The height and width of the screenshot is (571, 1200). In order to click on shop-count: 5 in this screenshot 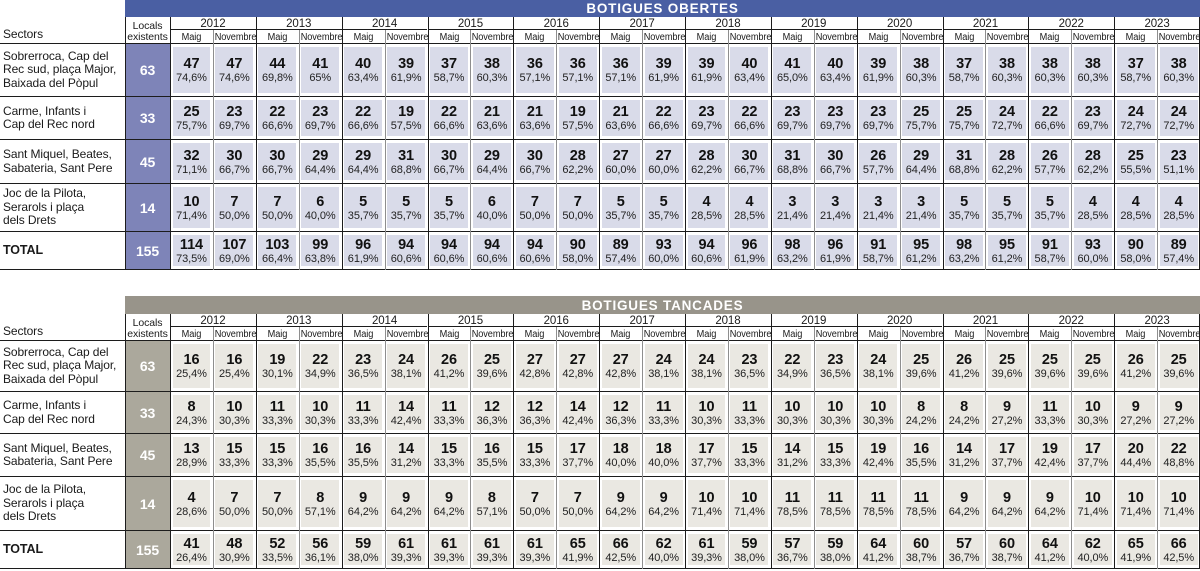, I will do `click(1049, 201)`.